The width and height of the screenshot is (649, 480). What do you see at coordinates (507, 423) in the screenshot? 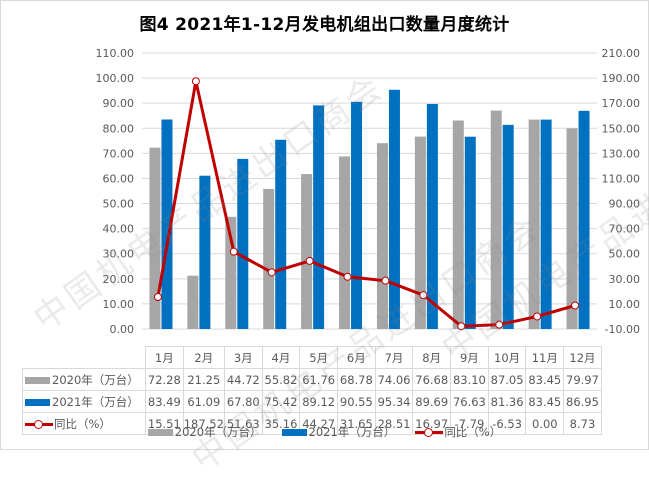
I see `table-cell: -6.53` at bounding box center [507, 423].